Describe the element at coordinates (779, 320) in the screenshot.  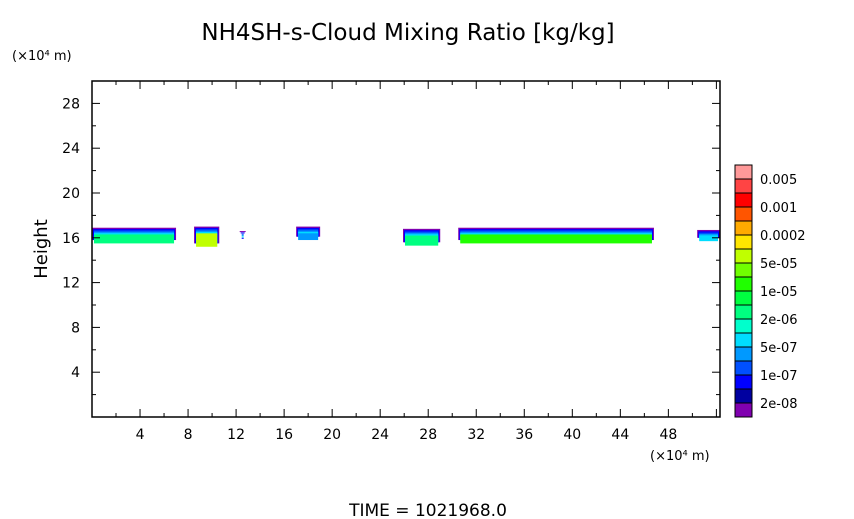
I see `colorbar-label: 2e-06` at that location.